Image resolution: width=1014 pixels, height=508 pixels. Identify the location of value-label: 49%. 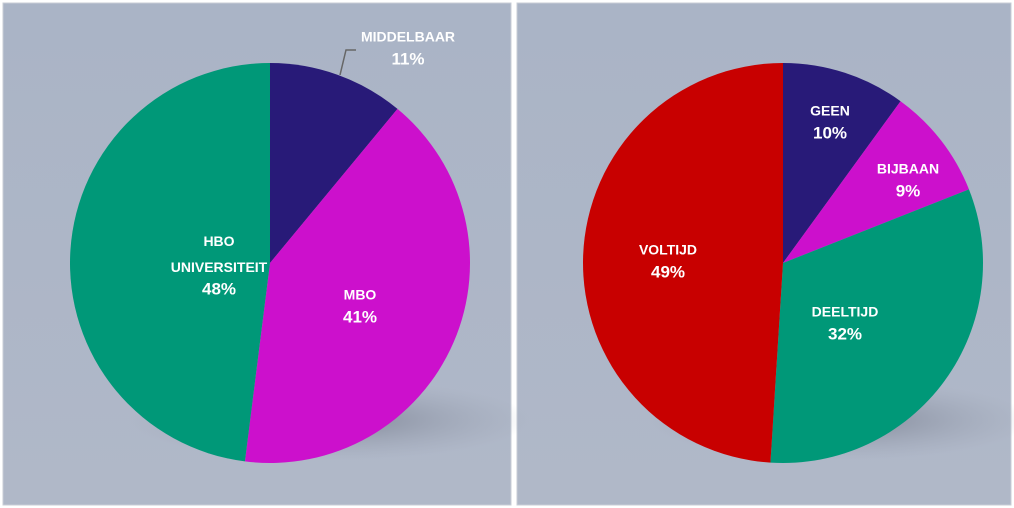
(668, 271).